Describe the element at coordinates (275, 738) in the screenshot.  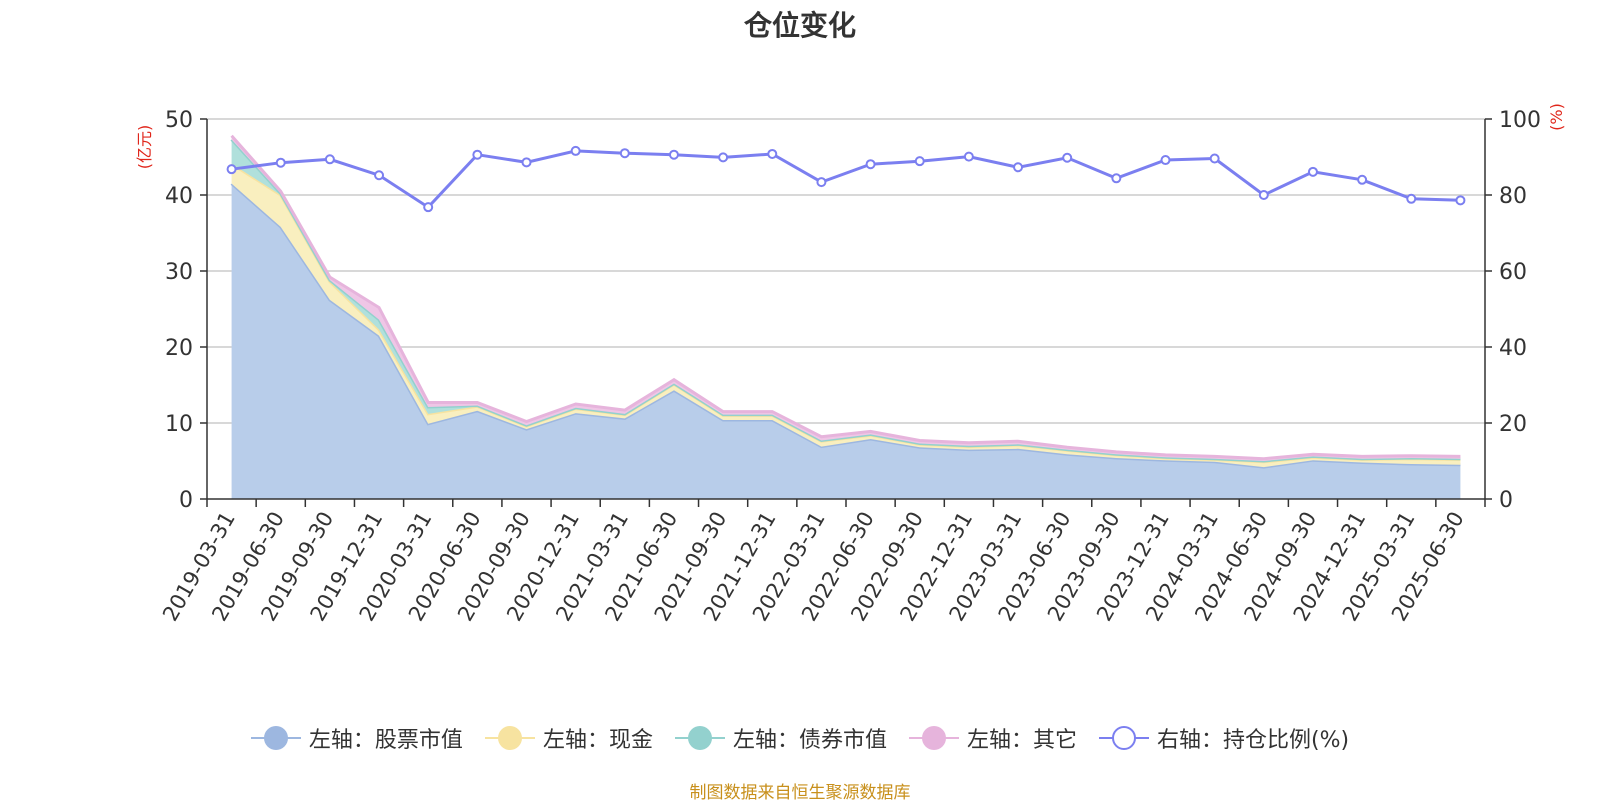
I see `legend-icon-stock` at that location.